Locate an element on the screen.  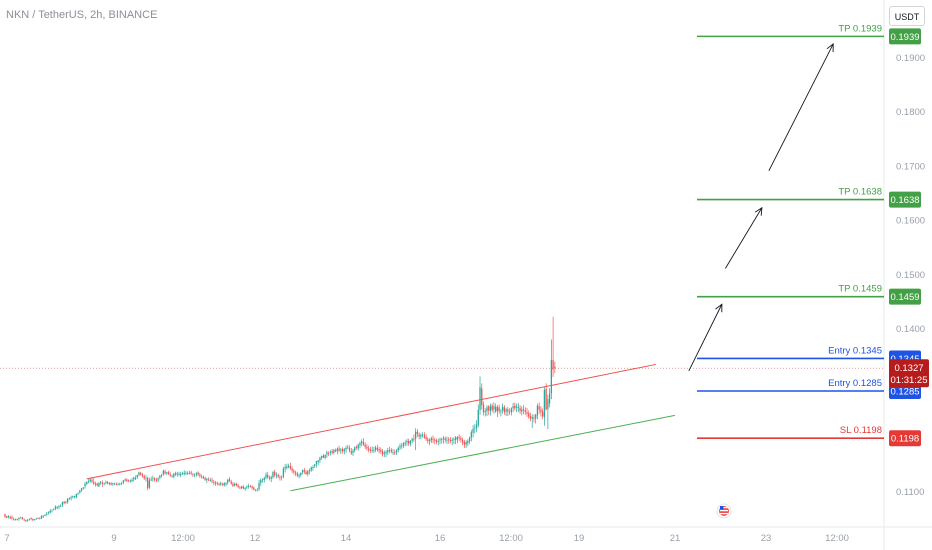
flag-icon-stripe is located at coordinates (724, 511).